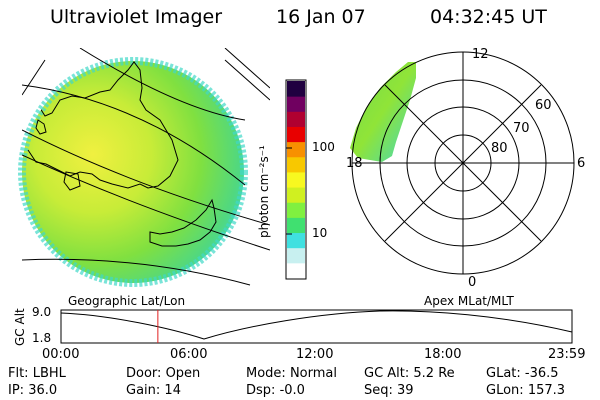 The image size is (600, 400). I want to click on mlt-label-left: 18, so click(354, 163).